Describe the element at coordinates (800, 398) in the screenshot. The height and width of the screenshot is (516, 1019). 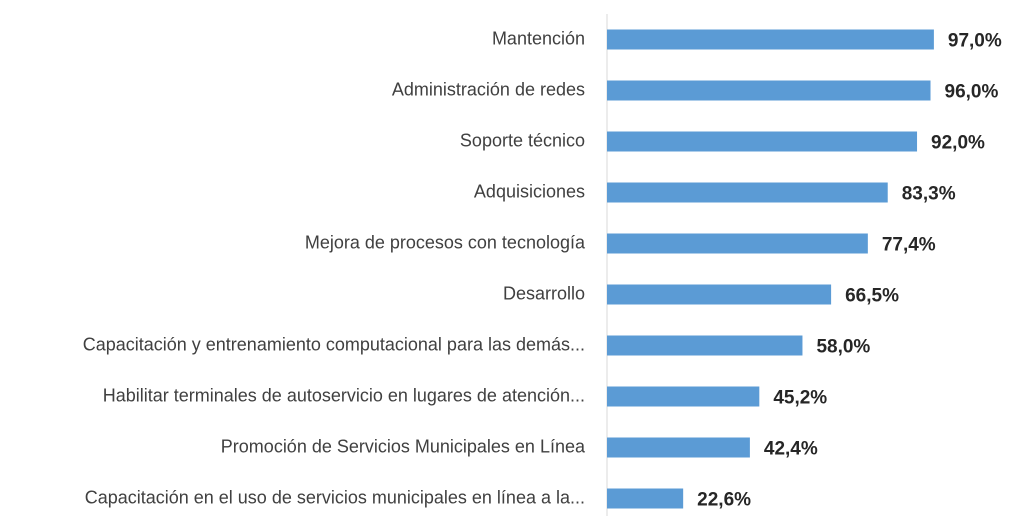
I see `value-label: 45,2%` at that location.